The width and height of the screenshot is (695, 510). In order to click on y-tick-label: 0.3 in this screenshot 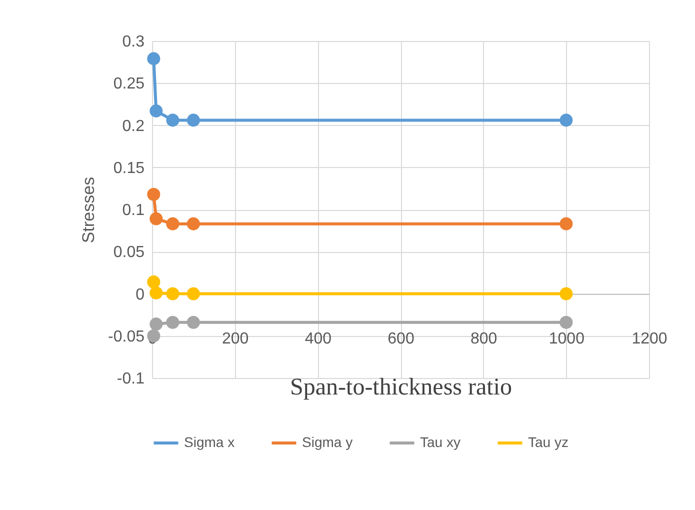, I will do `click(133, 42)`.